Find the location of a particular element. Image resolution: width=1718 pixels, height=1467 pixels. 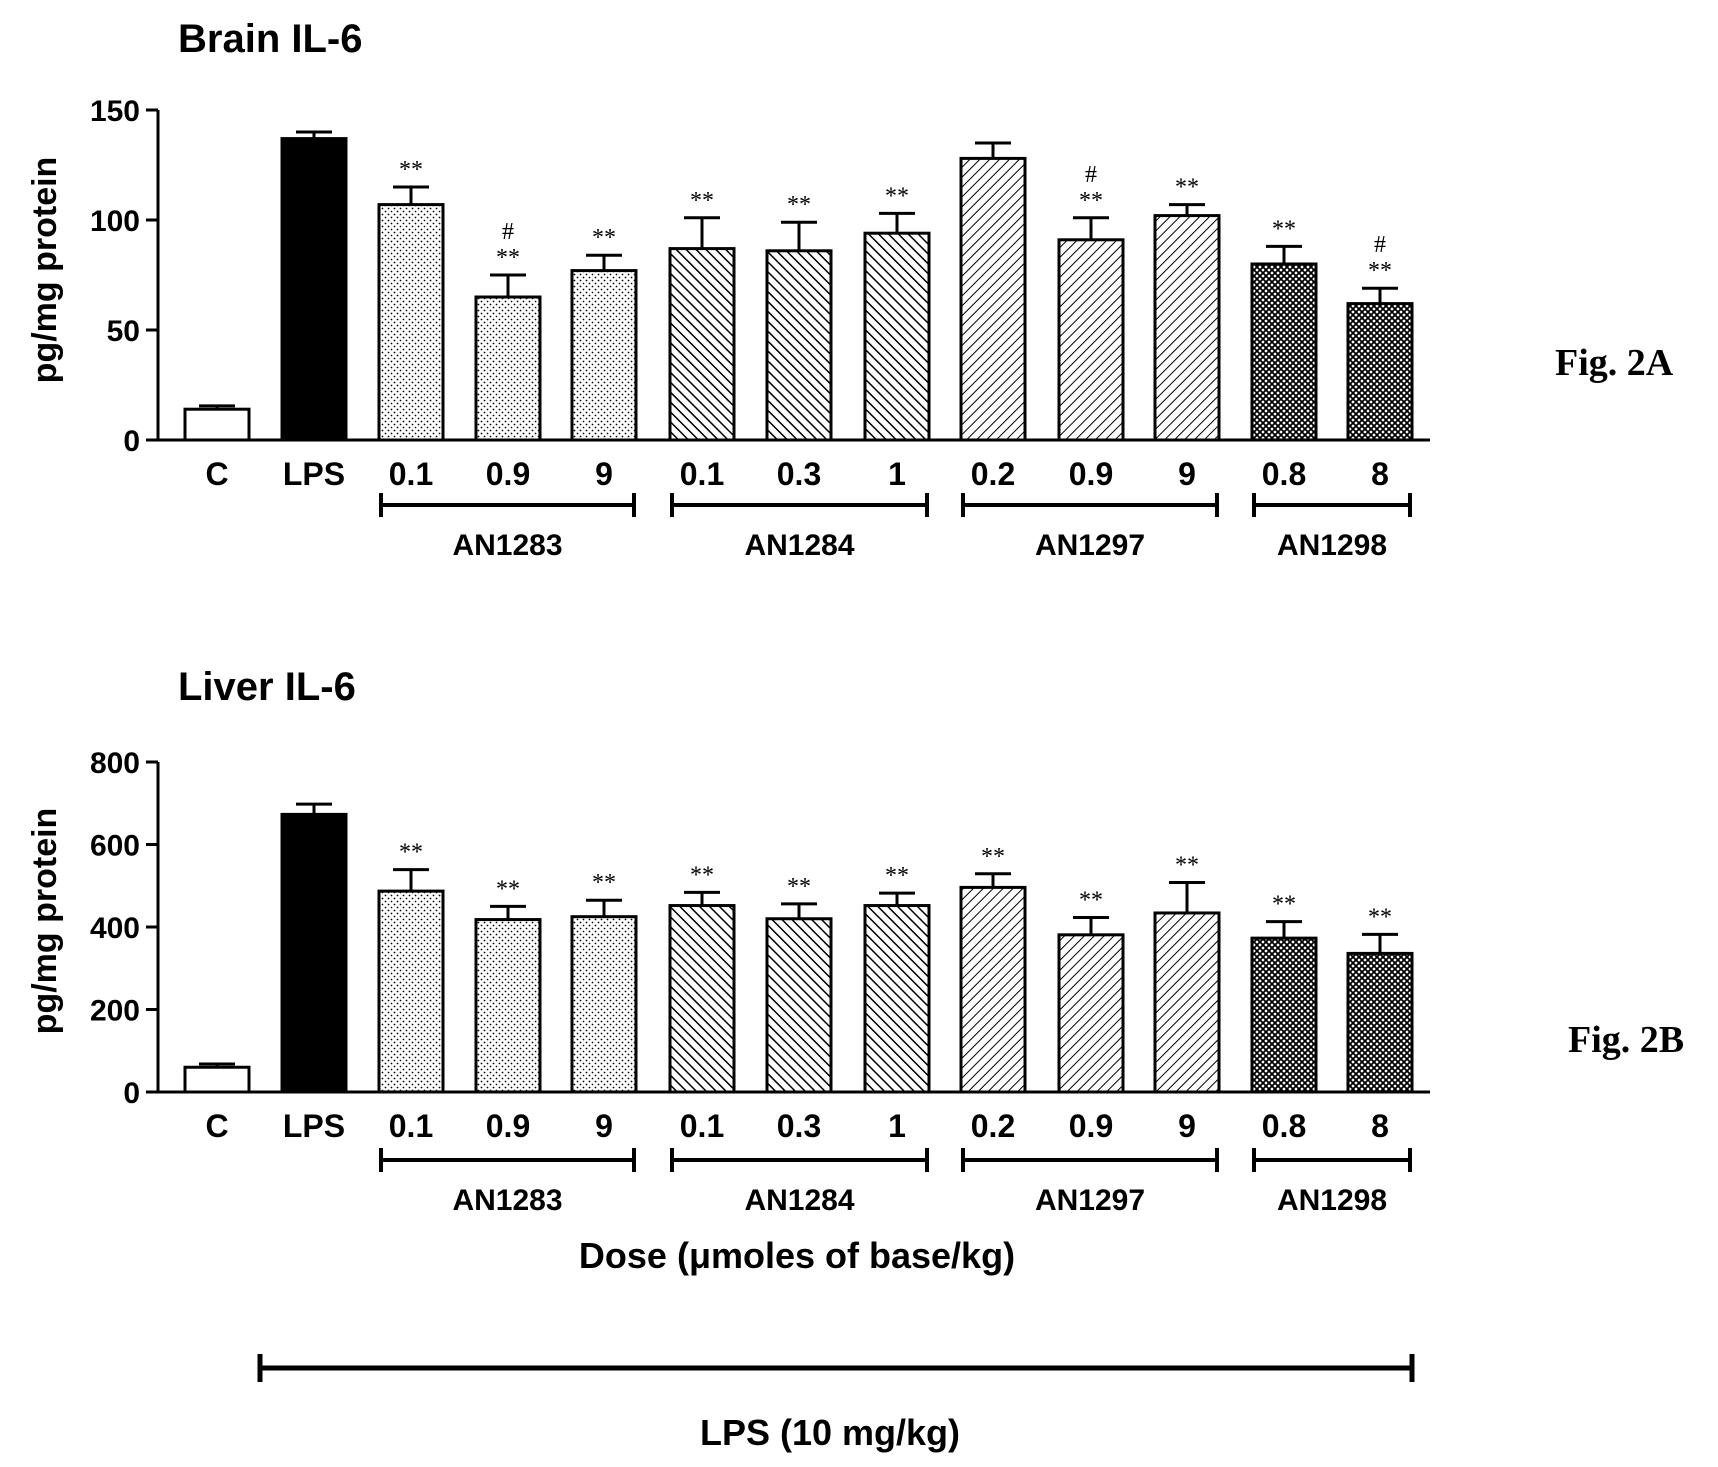

y-tick-label: 50 is located at coordinates (123, 331).